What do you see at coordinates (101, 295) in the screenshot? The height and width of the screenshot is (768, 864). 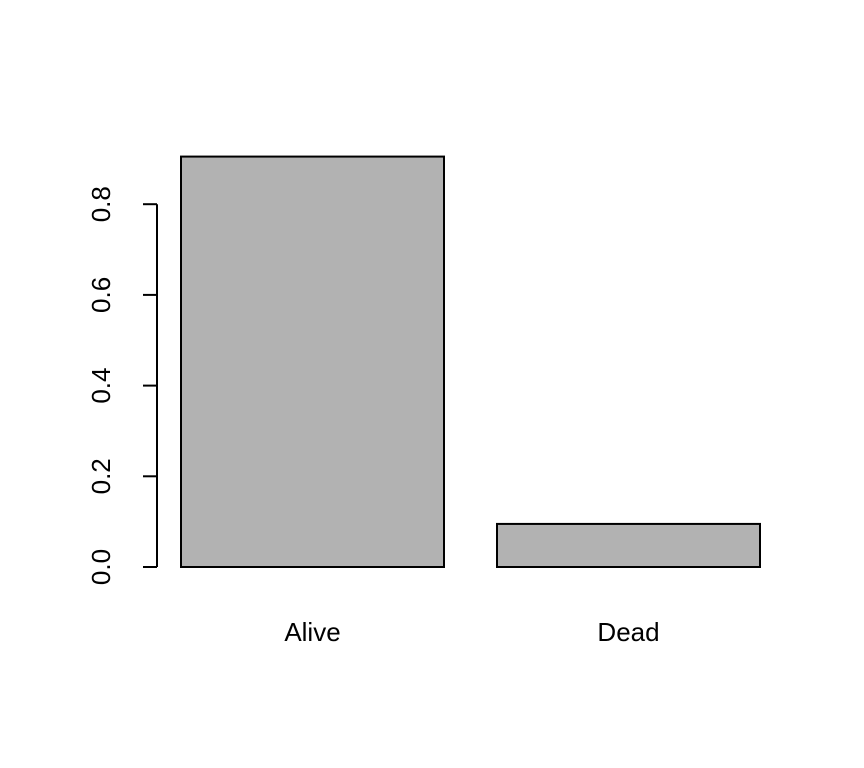 I see `y-tick-label: 0.6` at bounding box center [101, 295].